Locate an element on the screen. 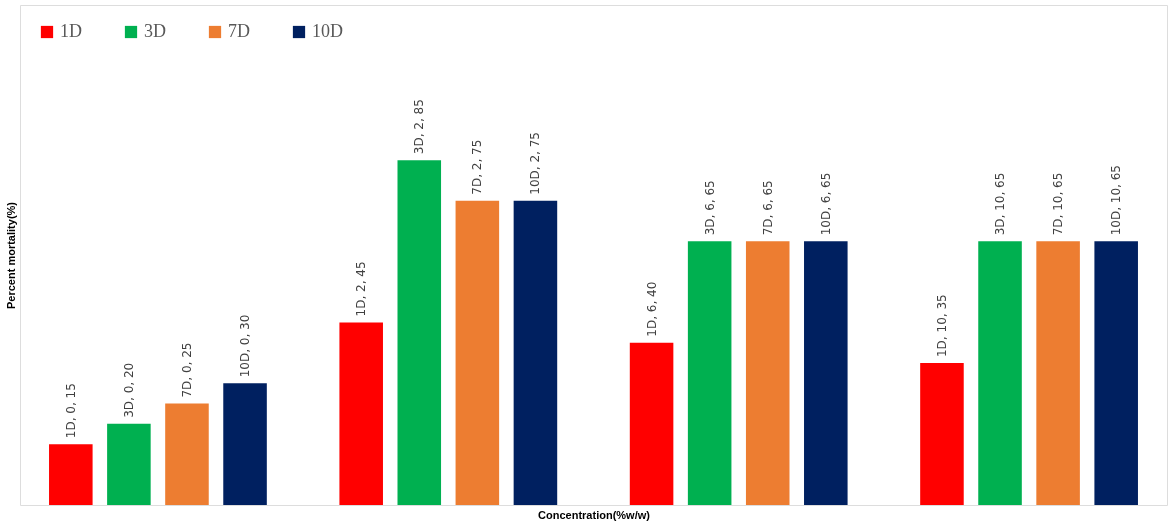 Image resolution: width=1172 pixels, height=525 pixels. data-label: 3D, 0, 20 is located at coordinates (128, 390).